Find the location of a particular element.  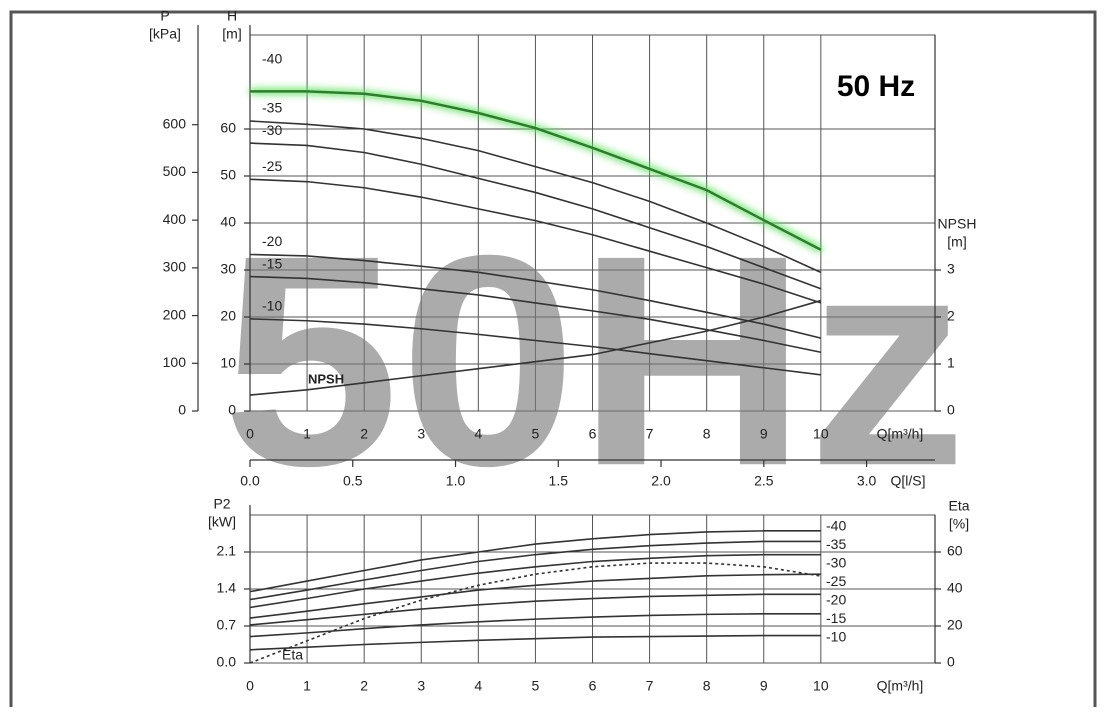

p-tick-label: 400 is located at coordinates (175, 219).